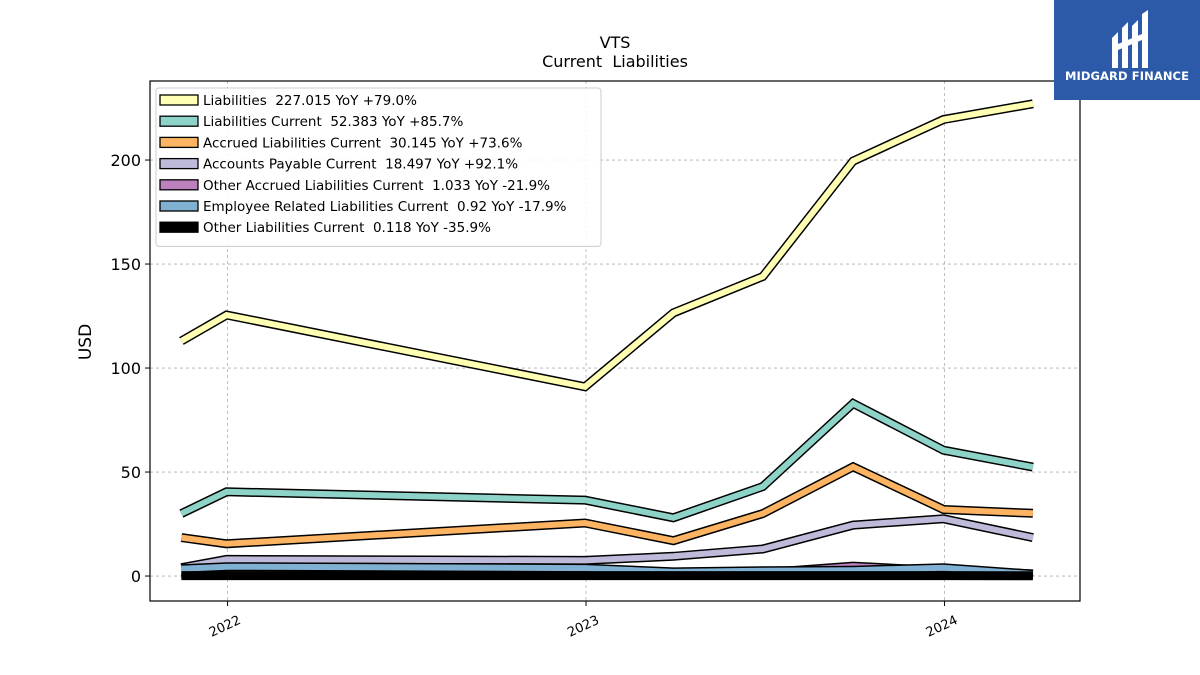 This screenshot has width=1200, height=675. Describe the element at coordinates (86, 342) in the screenshot. I see `y-axis-label: USD` at that location.